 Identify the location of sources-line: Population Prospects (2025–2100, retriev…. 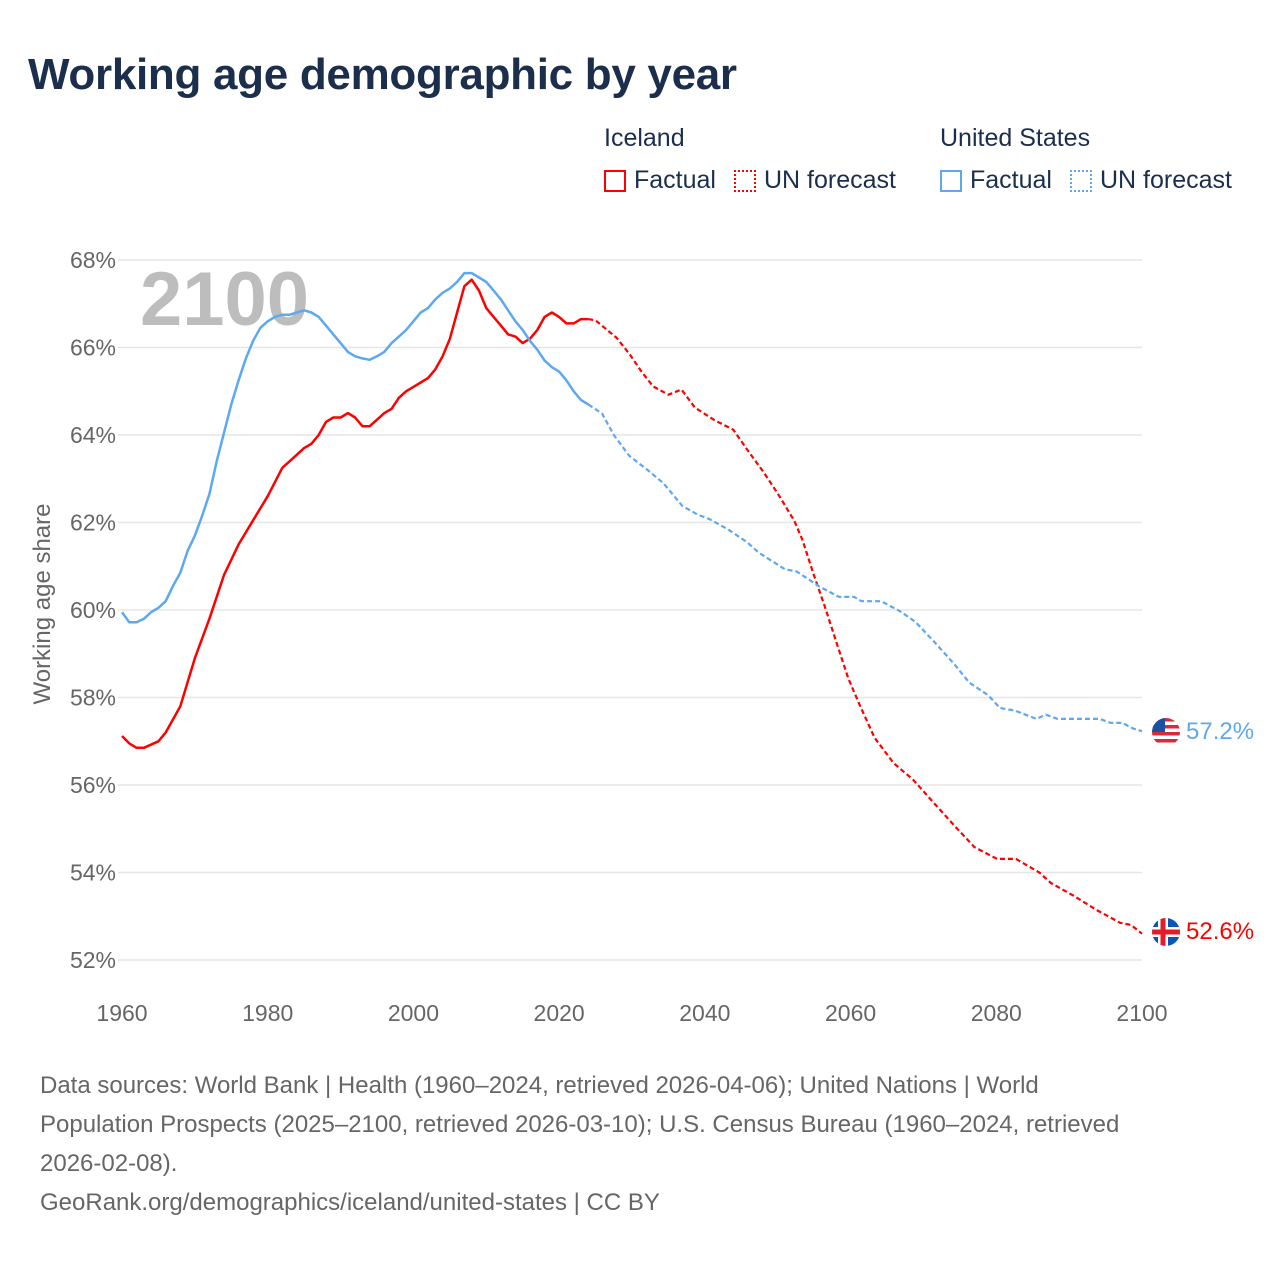
(580, 1124).